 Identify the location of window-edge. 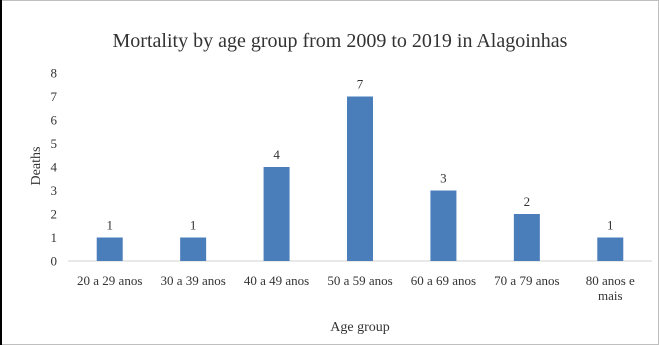
(1, 172).